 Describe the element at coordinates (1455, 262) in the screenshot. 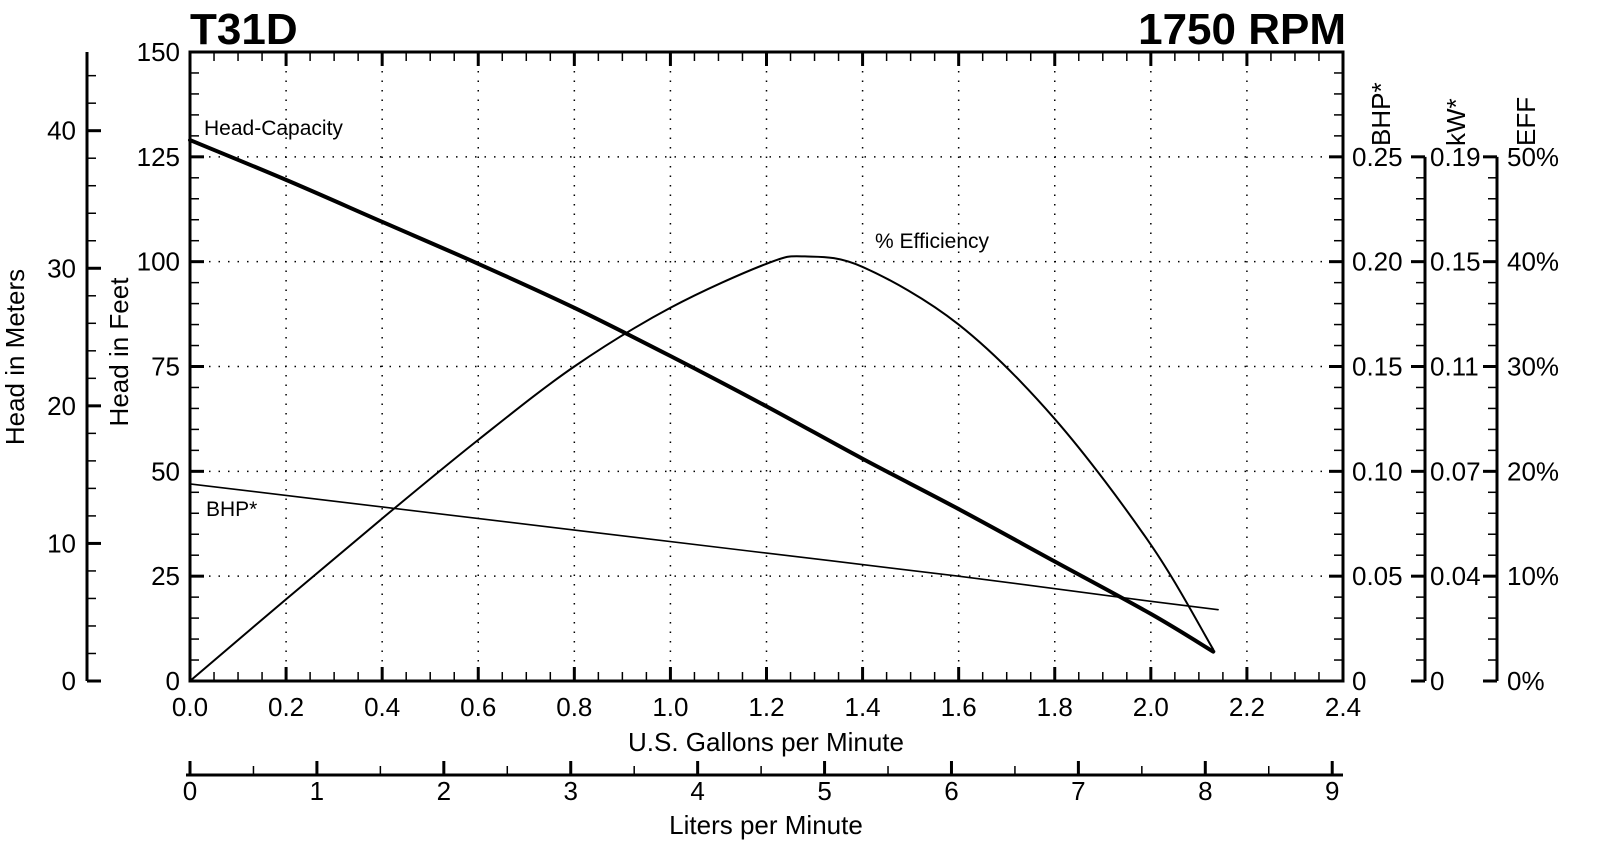

I see `kw-tick-label: 0.15` at that location.